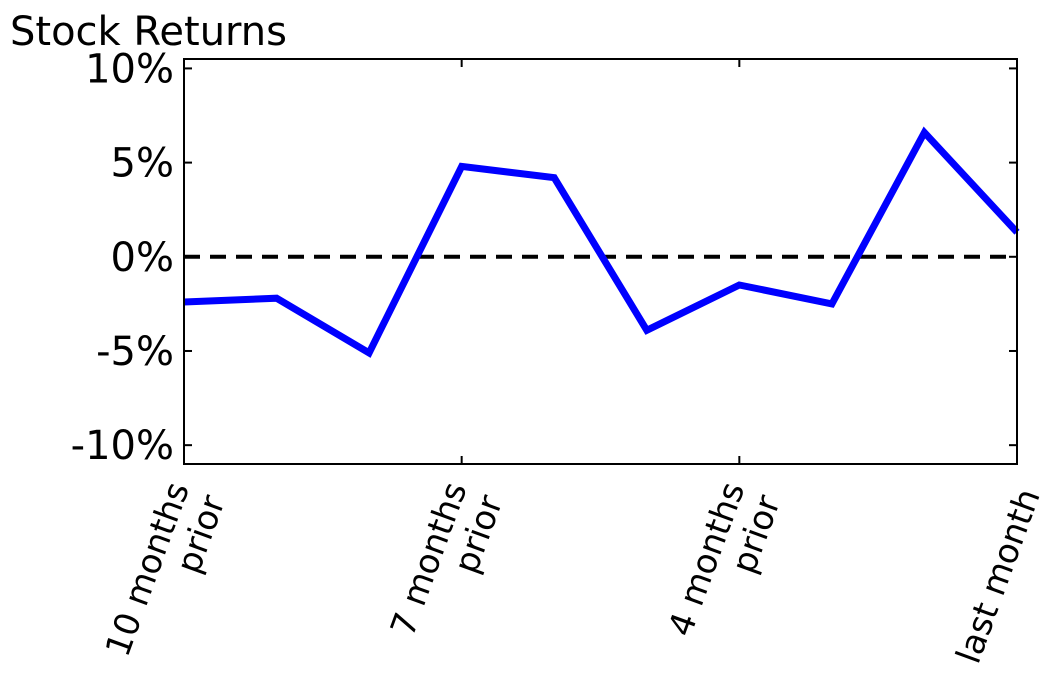 The image size is (1064, 679). What do you see at coordinates (142, 258) in the screenshot?
I see `y-tick-label: 0%` at bounding box center [142, 258].